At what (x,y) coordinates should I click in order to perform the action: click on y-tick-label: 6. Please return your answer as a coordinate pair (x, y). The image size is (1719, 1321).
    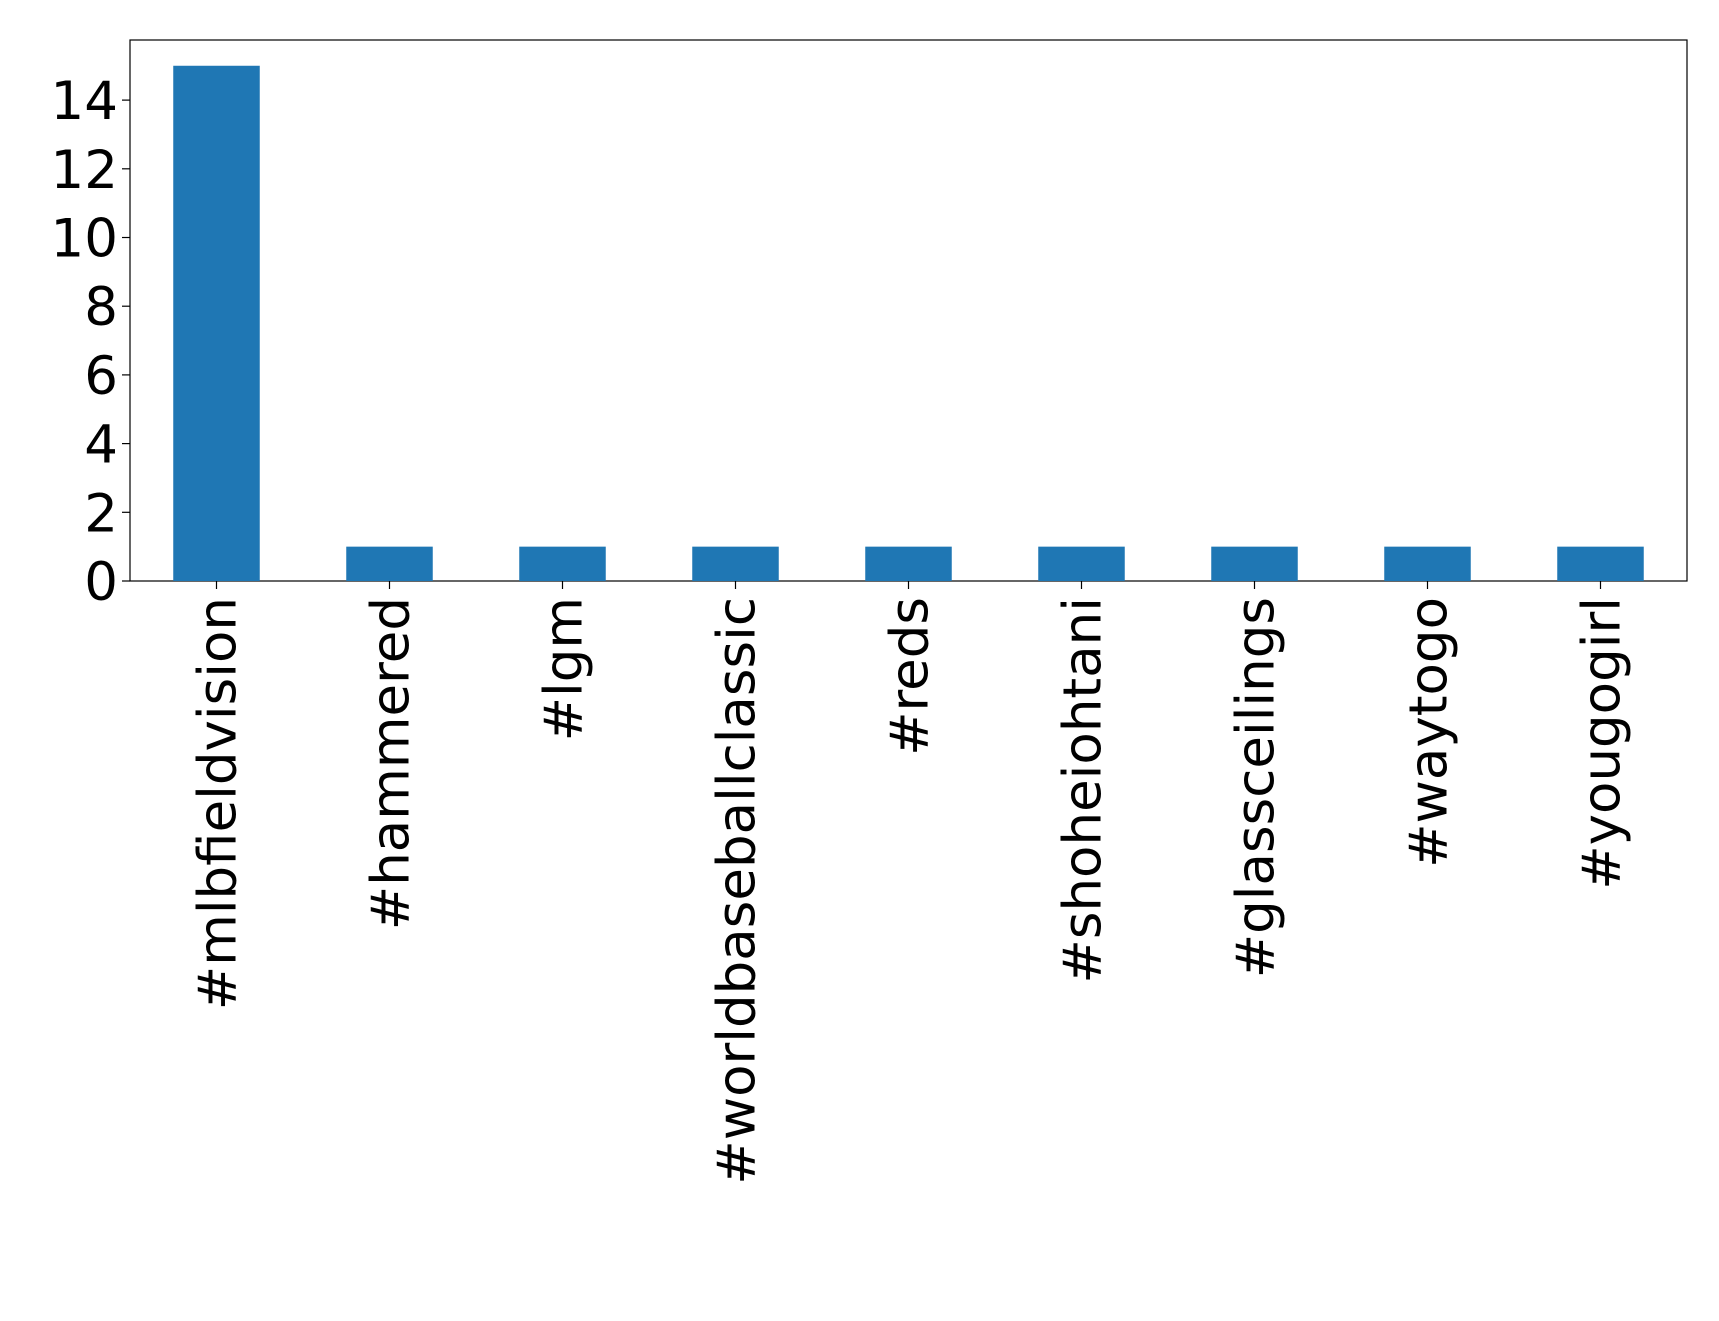
    Looking at the image, I should click on (101, 376).